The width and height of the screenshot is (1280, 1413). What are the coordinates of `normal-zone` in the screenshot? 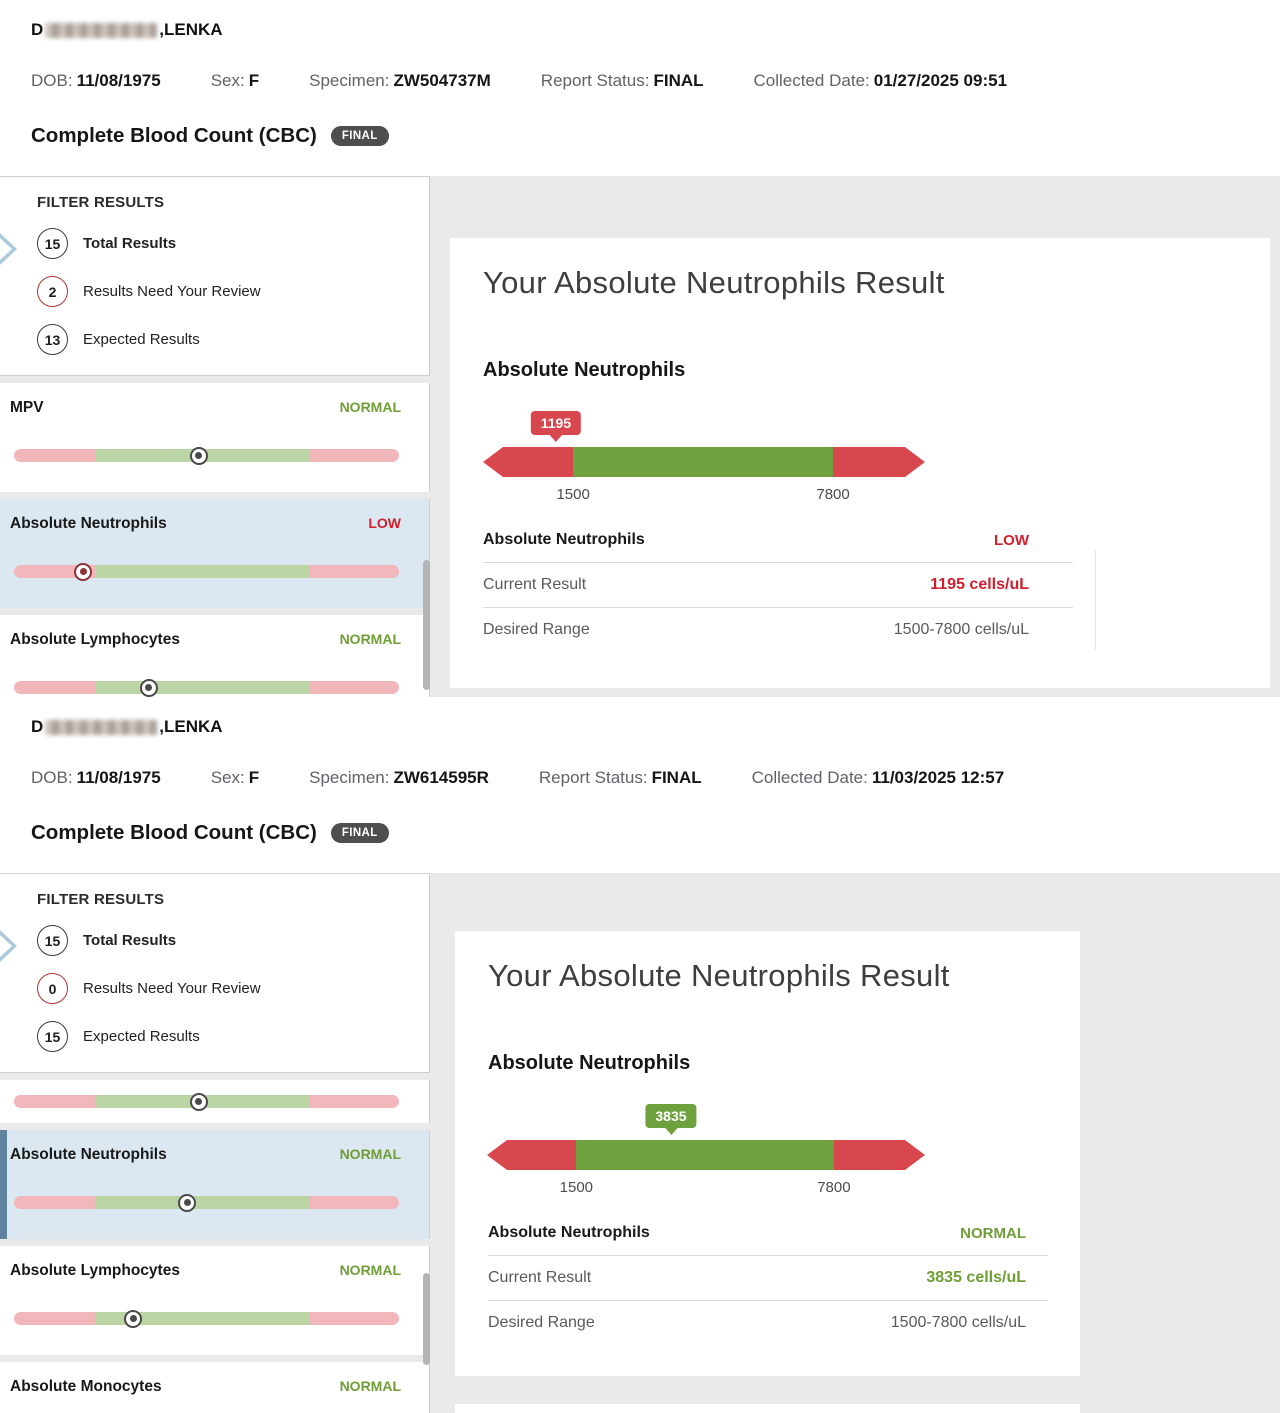 It's located at (703, 462).